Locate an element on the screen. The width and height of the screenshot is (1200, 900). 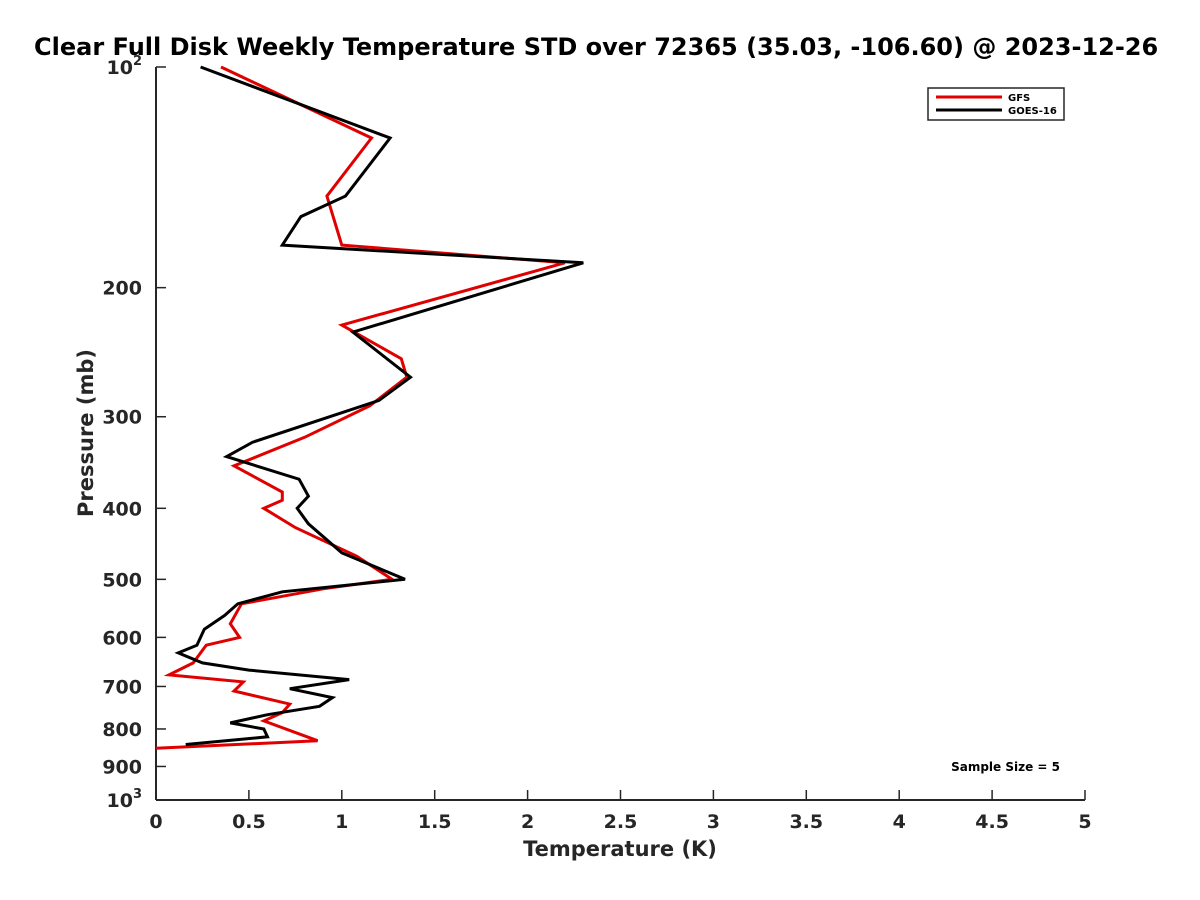
legend-label: GOES-16 is located at coordinates (1032, 111).